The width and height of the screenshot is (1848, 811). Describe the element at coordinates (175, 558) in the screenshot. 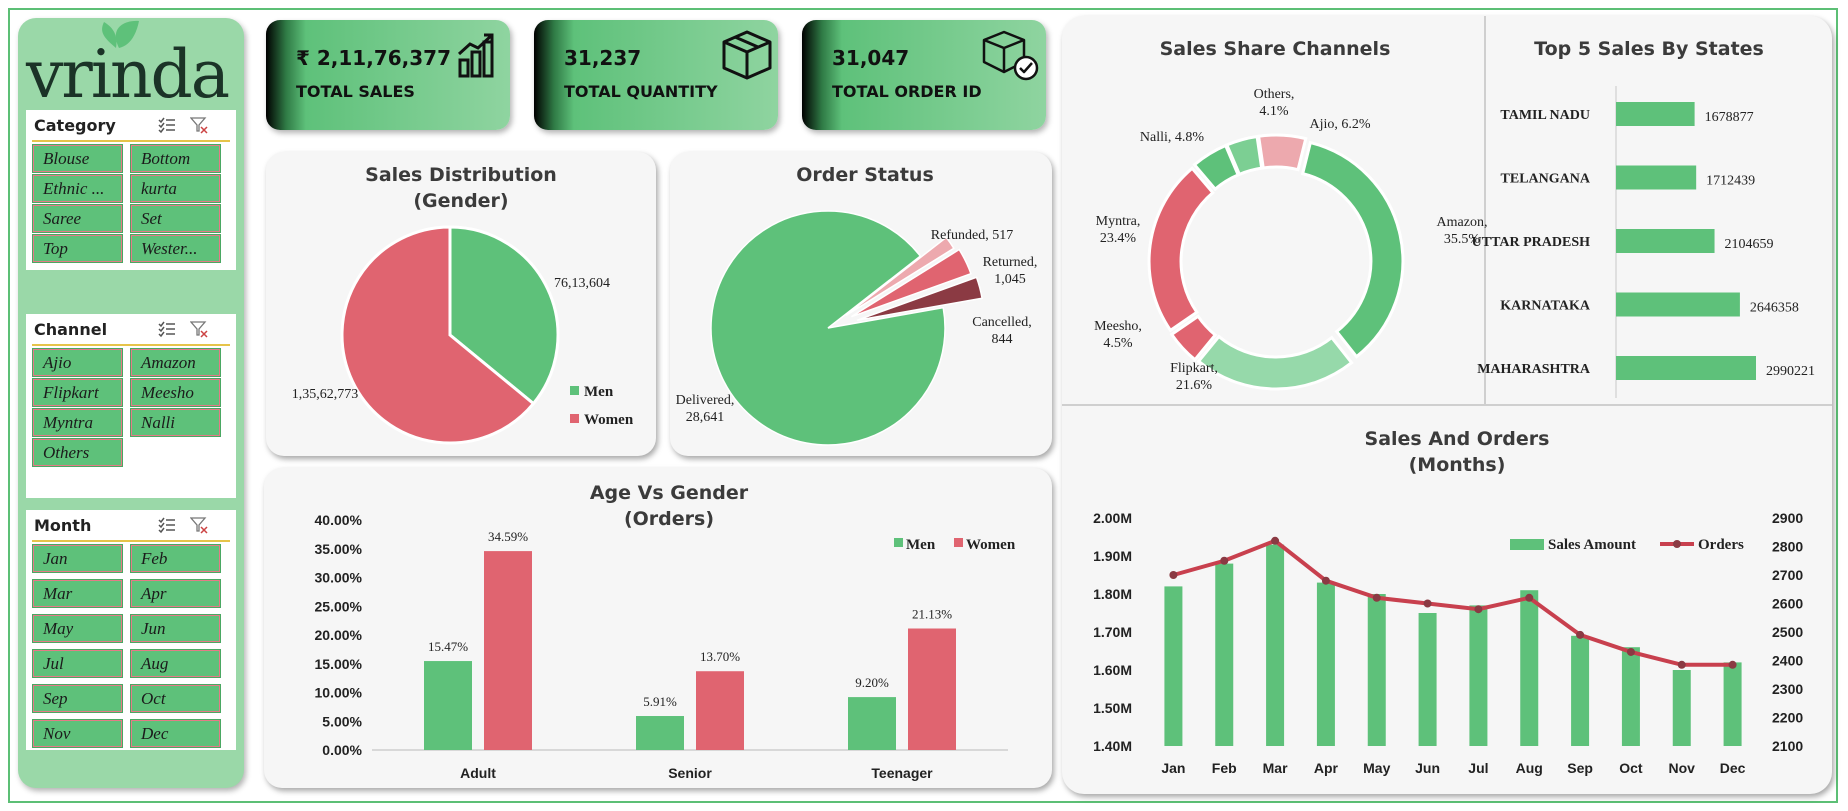

I see `slicer-chip: Feb` at that location.